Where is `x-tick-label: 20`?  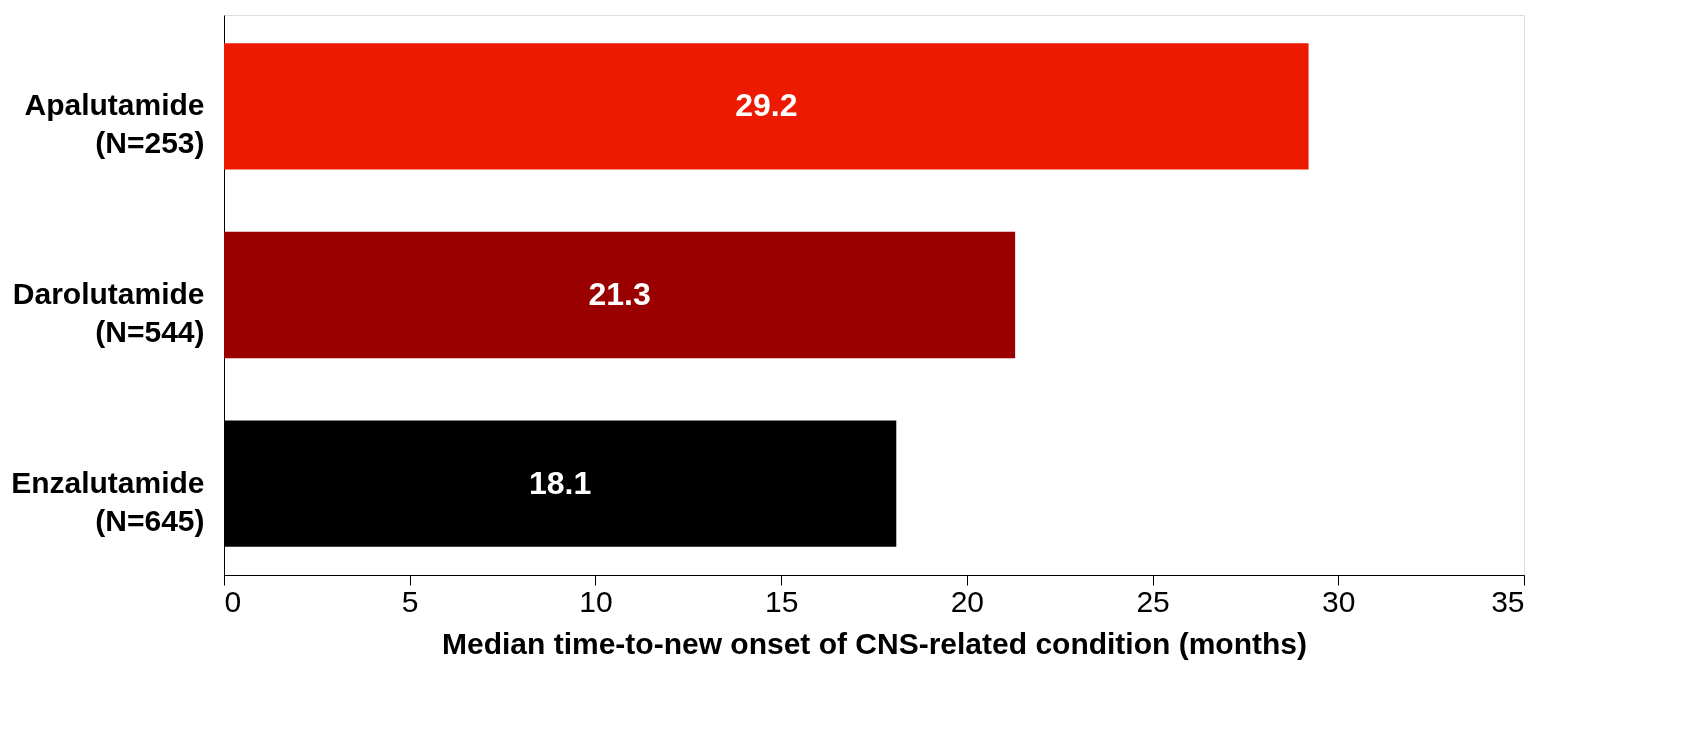
x-tick-label: 20 is located at coordinates (967, 601).